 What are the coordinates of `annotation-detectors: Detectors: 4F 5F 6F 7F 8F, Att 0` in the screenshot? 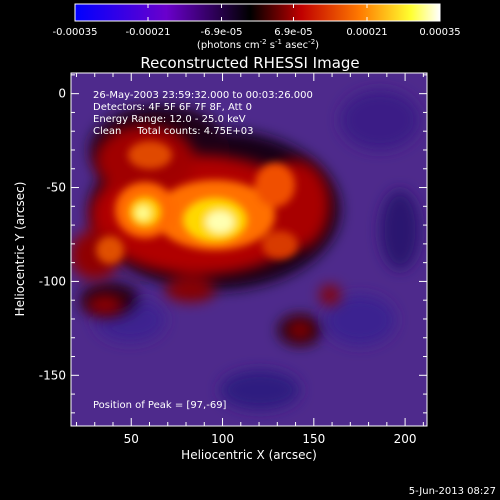 It's located at (172, 107).